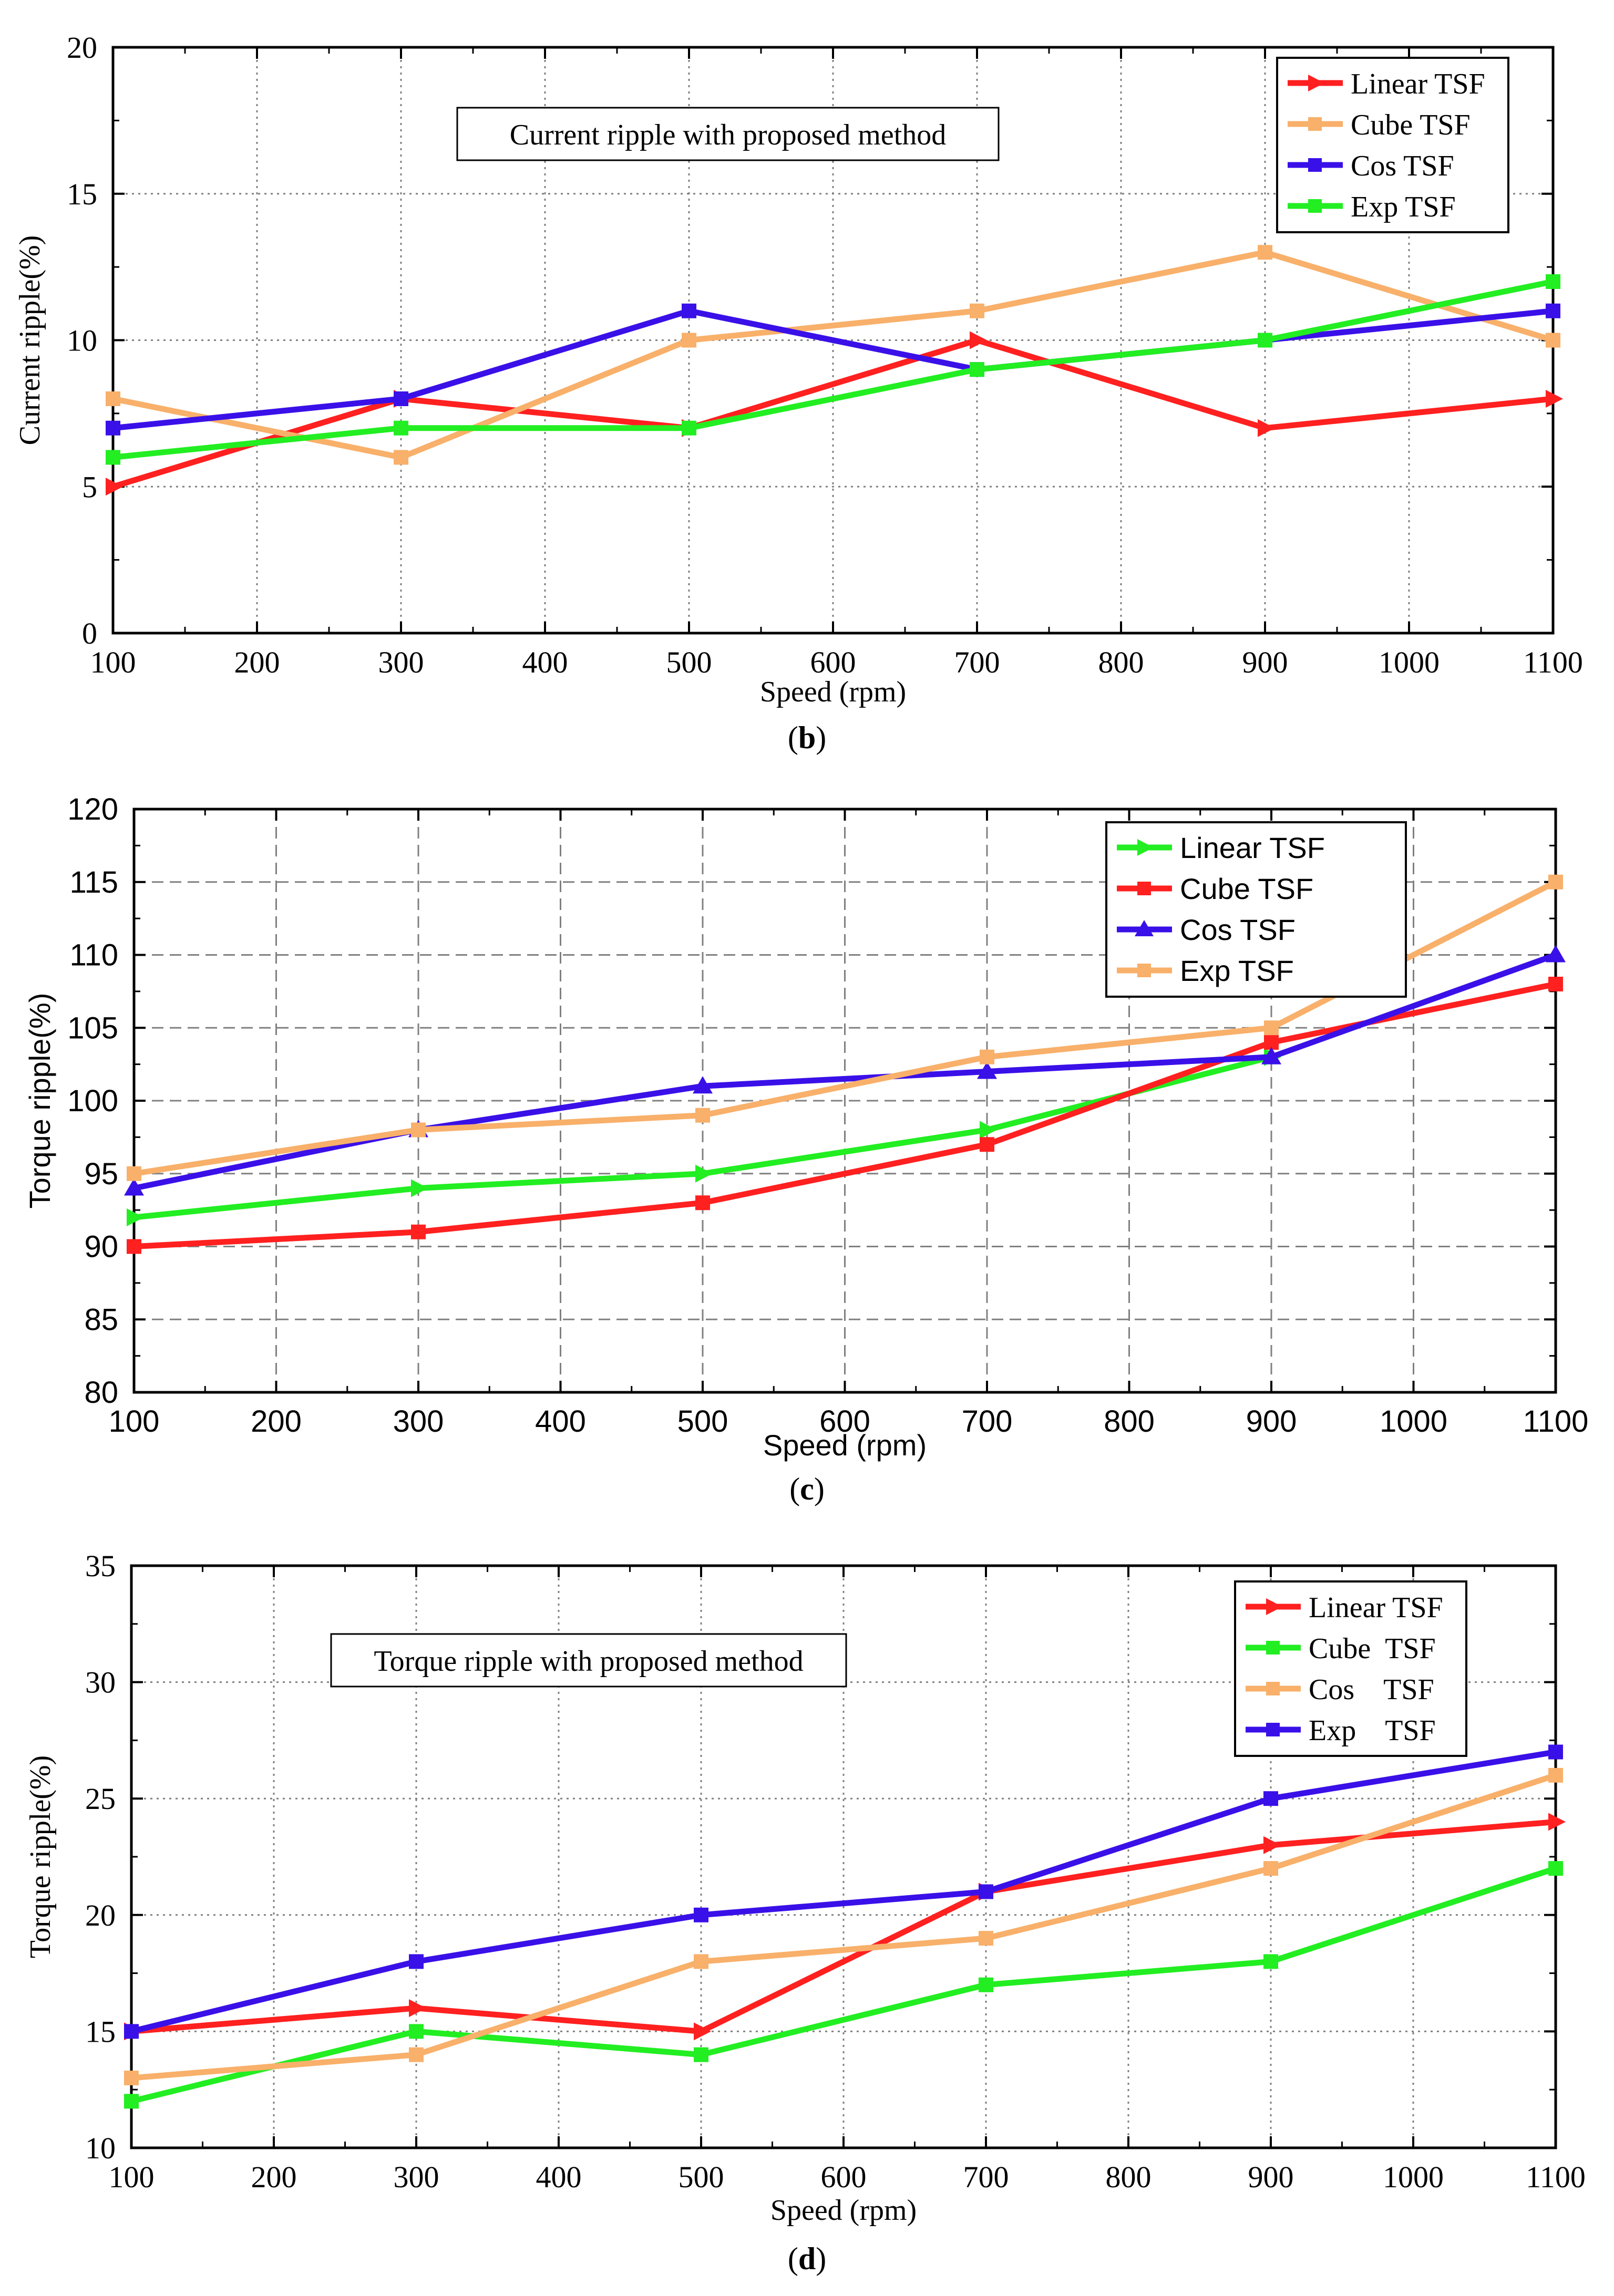 The width and height of the screenshot is (1614, 2296). What do you see at coordinates (89, 487) in the screenshot?
I see `y-tick-label: 5` at bounding box center [89, 487].